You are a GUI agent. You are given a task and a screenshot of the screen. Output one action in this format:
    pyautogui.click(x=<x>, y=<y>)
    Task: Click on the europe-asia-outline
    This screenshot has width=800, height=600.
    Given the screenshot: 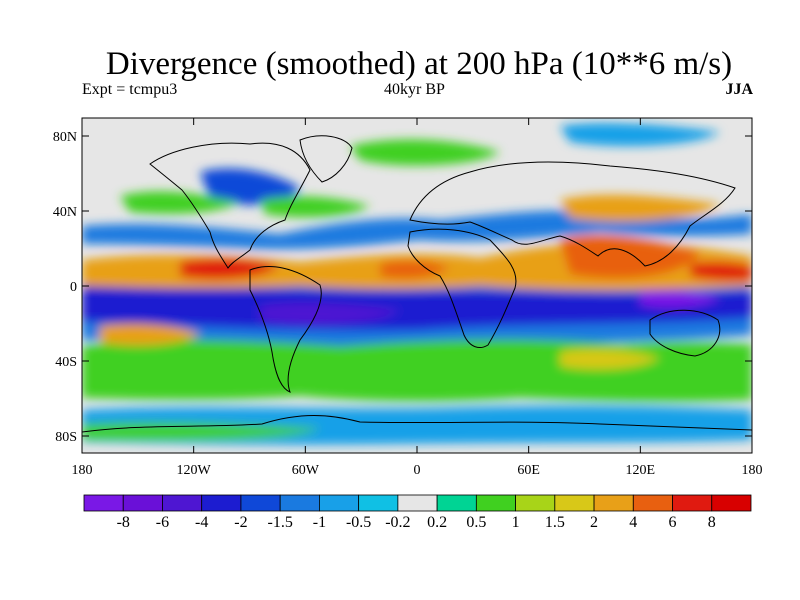 What is the action you would take?
    pyautogui.click(x=572, y=214)
    